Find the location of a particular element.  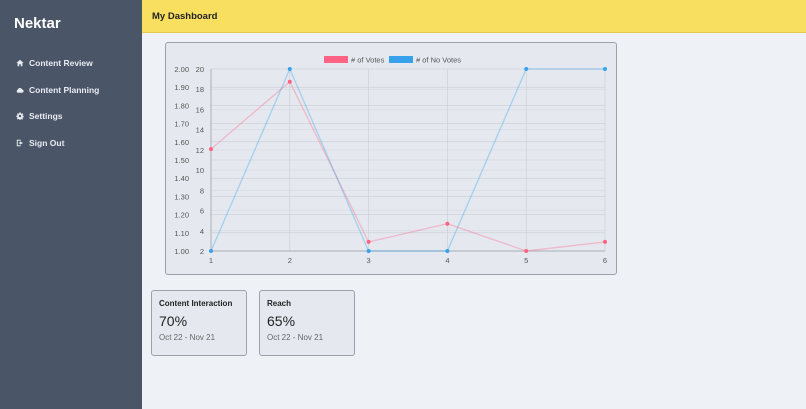

y-right-tick-label: 6 is located at coordinates (202, 211).